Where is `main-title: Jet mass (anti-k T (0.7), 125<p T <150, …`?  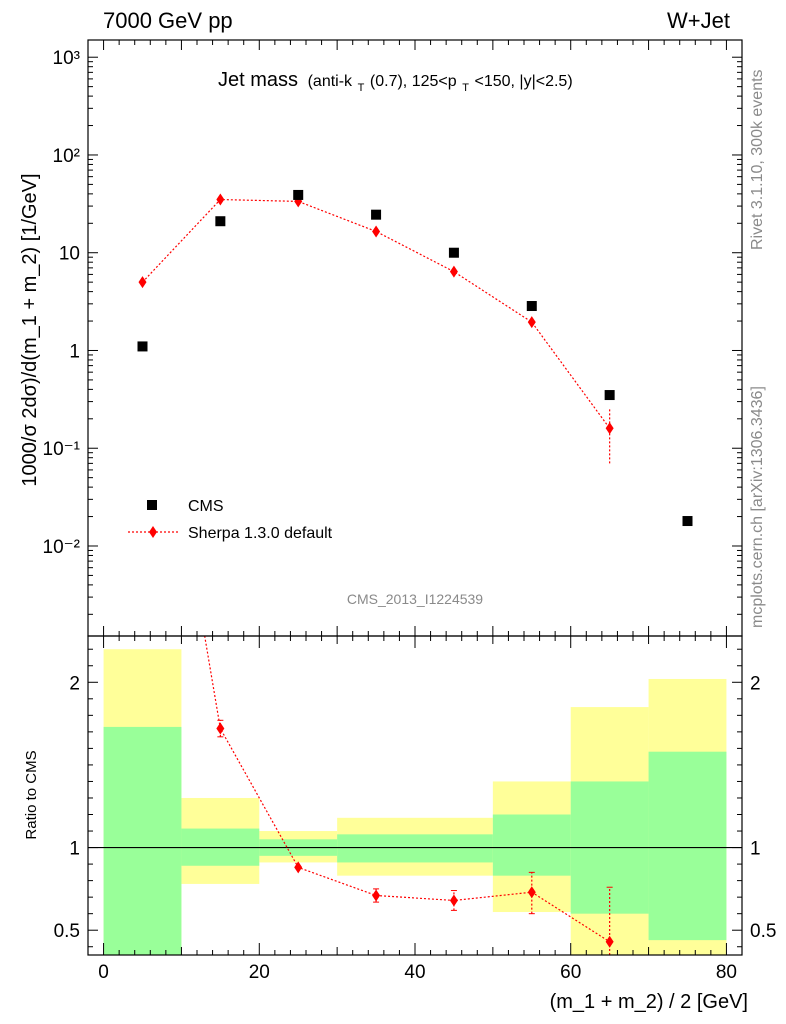 main-title: Jet mass (anti-k T (0.7), 125<p T <150, … is located at coordinates (395, 82).